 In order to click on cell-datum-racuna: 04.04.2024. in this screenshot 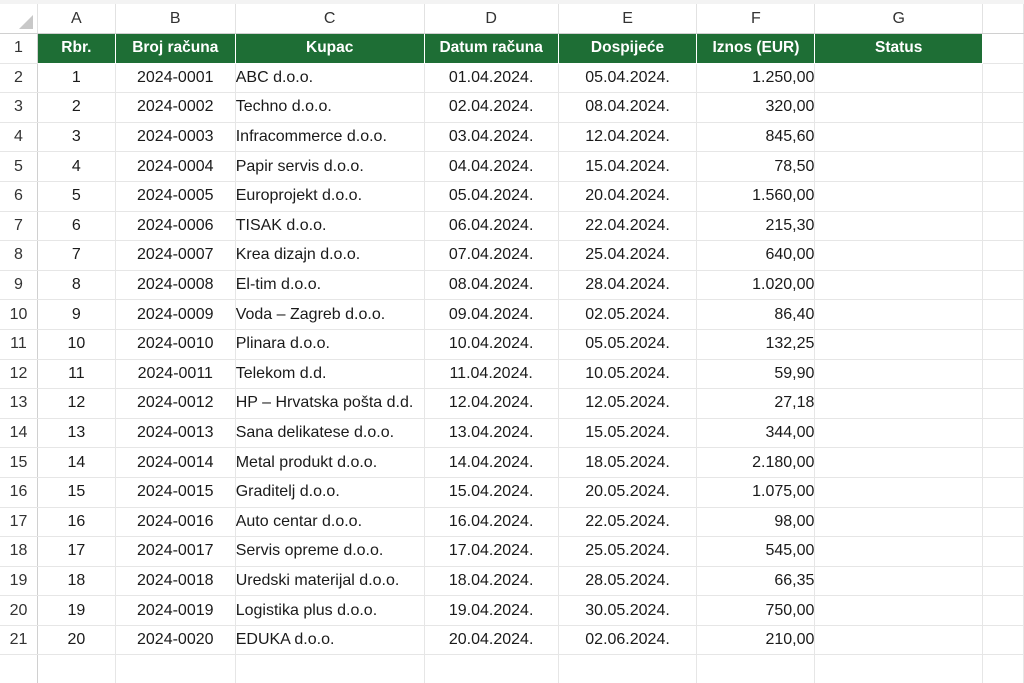, I will do `click(491, 166)`.